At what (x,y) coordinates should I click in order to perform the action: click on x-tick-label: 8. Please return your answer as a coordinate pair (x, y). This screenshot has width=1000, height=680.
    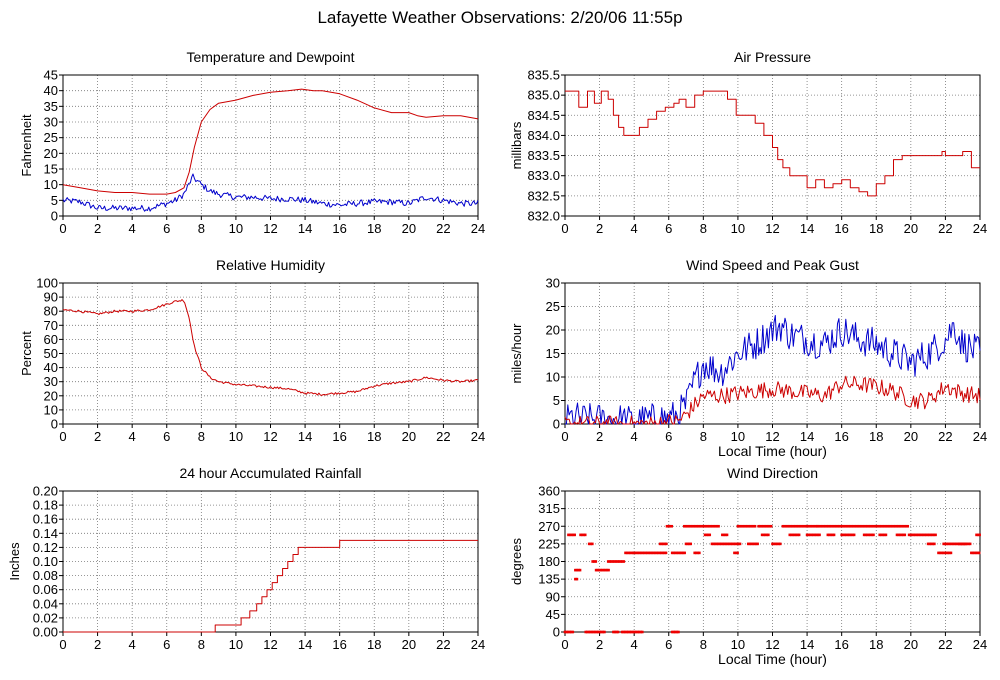
    Looking at the image, I should click on (201, 228).